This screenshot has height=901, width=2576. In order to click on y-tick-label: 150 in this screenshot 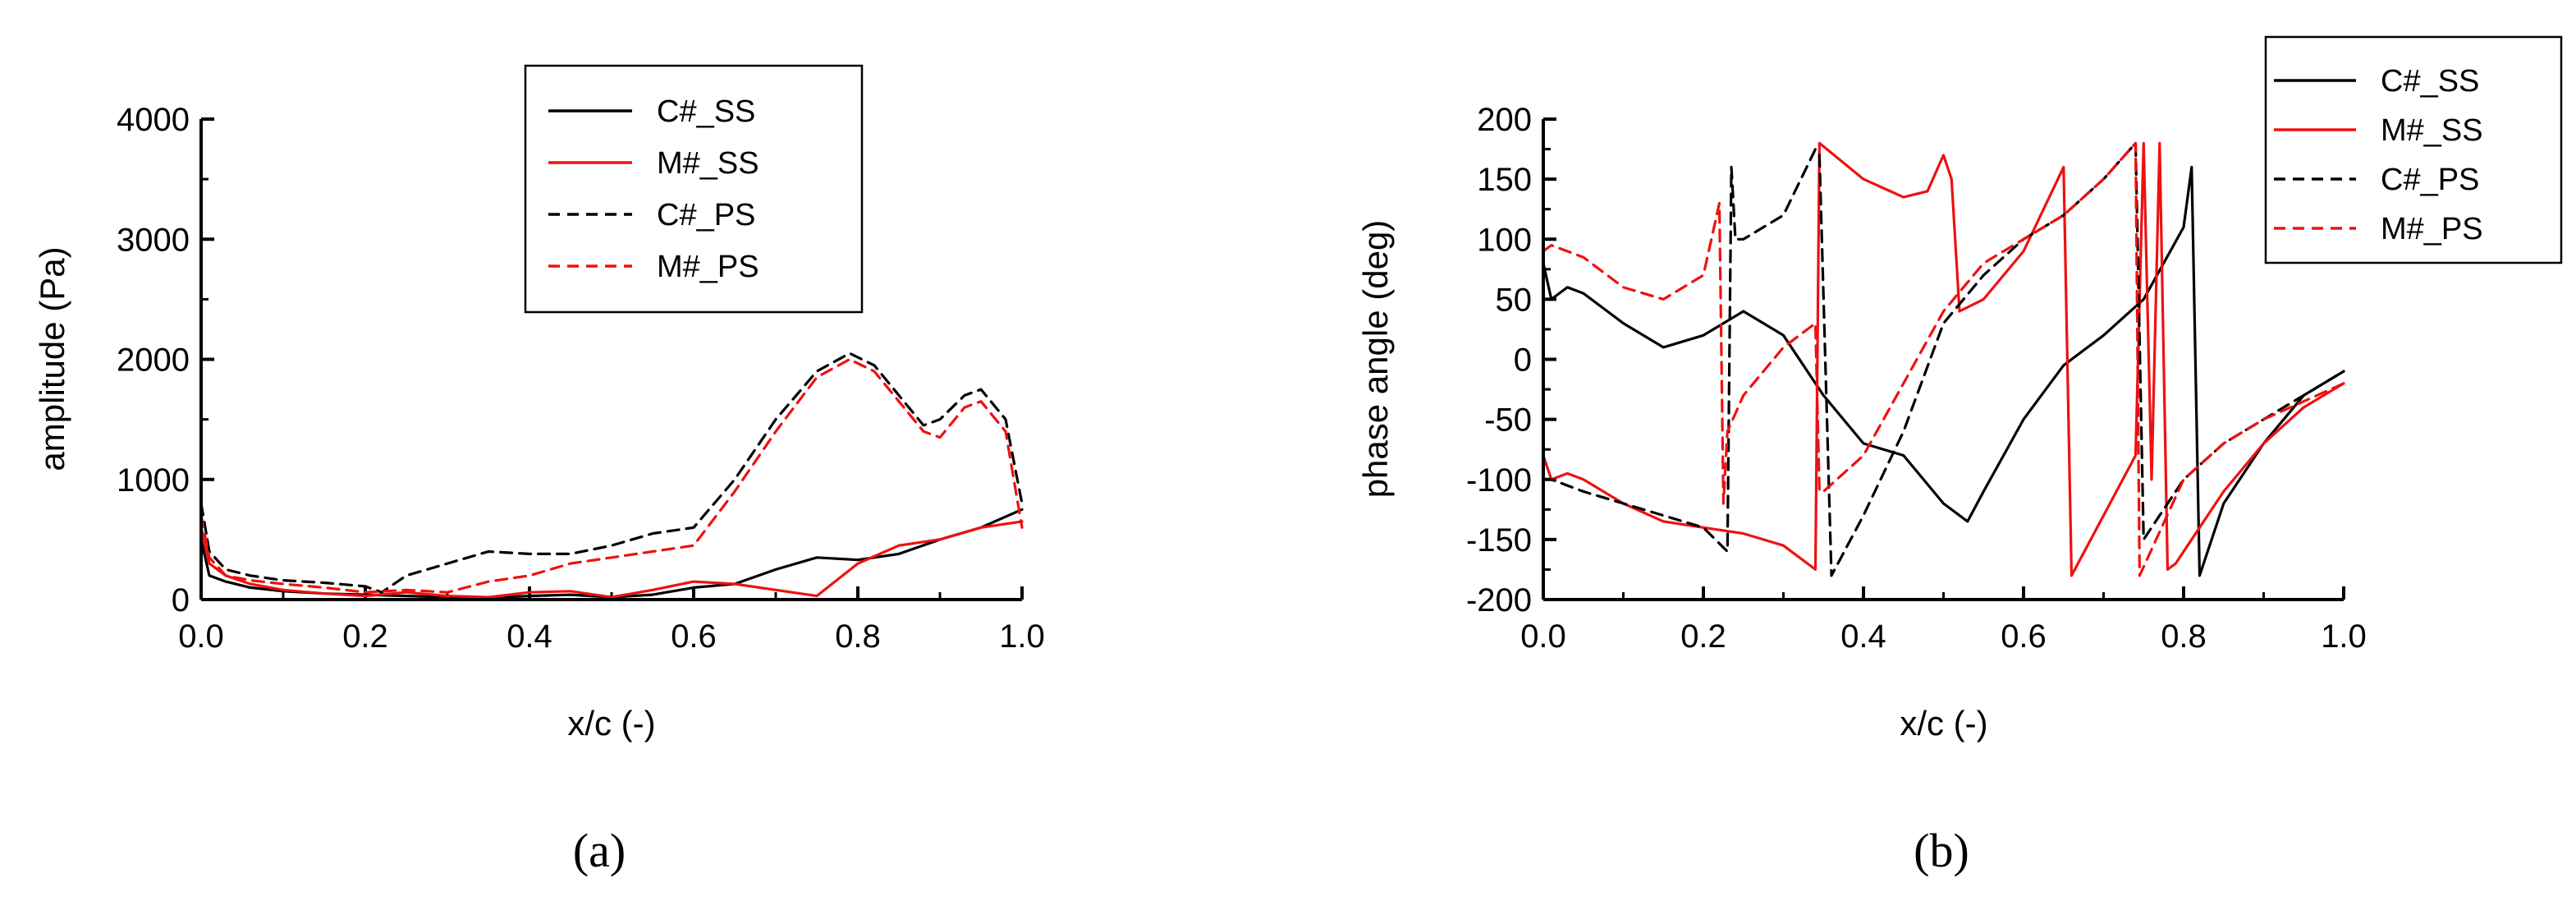, I will do `click(1505, 180)`.